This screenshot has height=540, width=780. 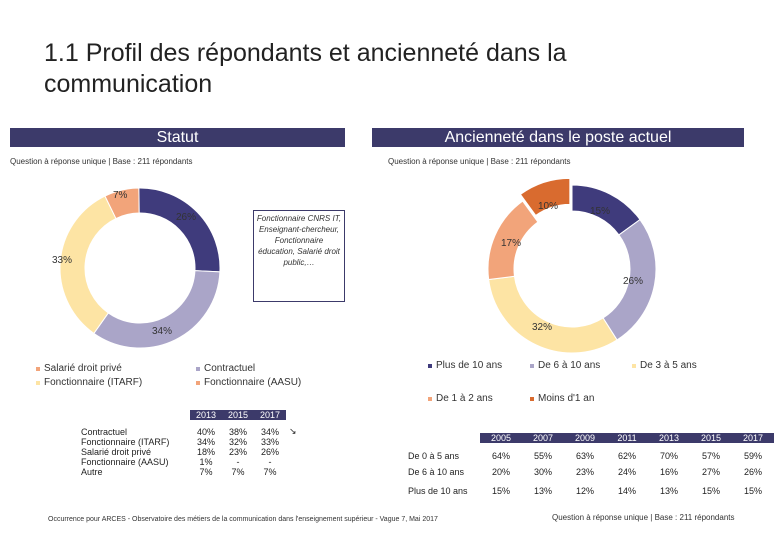 I want to click on cell: 70%, so click(x=668, y=456).